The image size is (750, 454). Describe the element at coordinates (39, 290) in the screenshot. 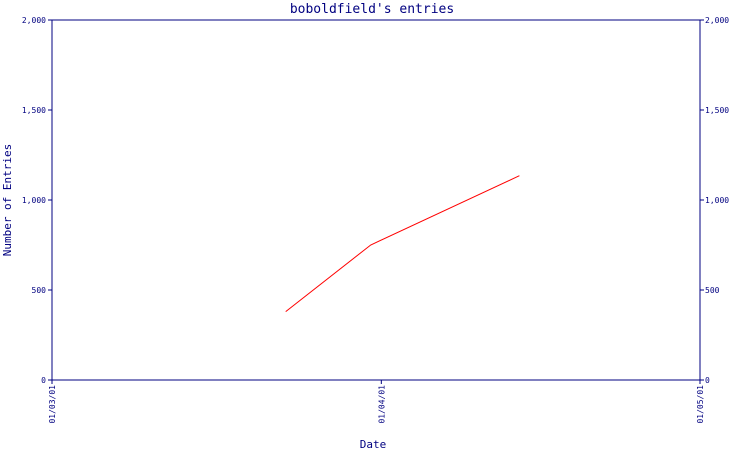

I see `y-tick-label-left: 500` at that location.